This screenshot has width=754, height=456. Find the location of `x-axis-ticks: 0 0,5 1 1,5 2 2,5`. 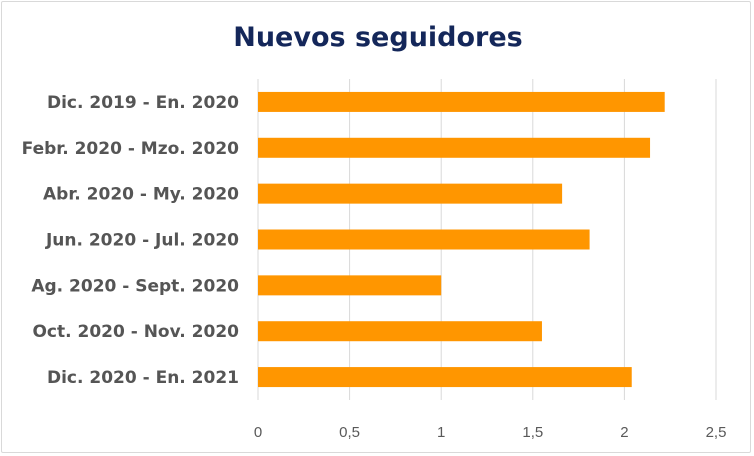

x-axis-ticks: 0 0,5 1 1,5 2 2,5 is located at coordinates (490, 432).